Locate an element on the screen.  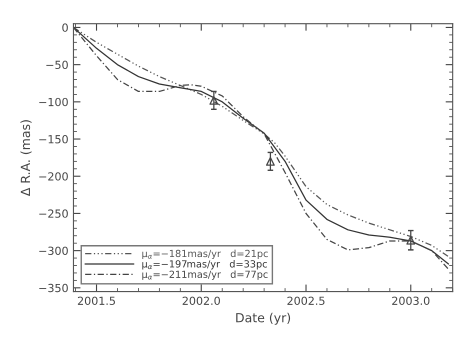
y-axis-title: Δ R.A. (mas) is located at coordinates (26, 158).